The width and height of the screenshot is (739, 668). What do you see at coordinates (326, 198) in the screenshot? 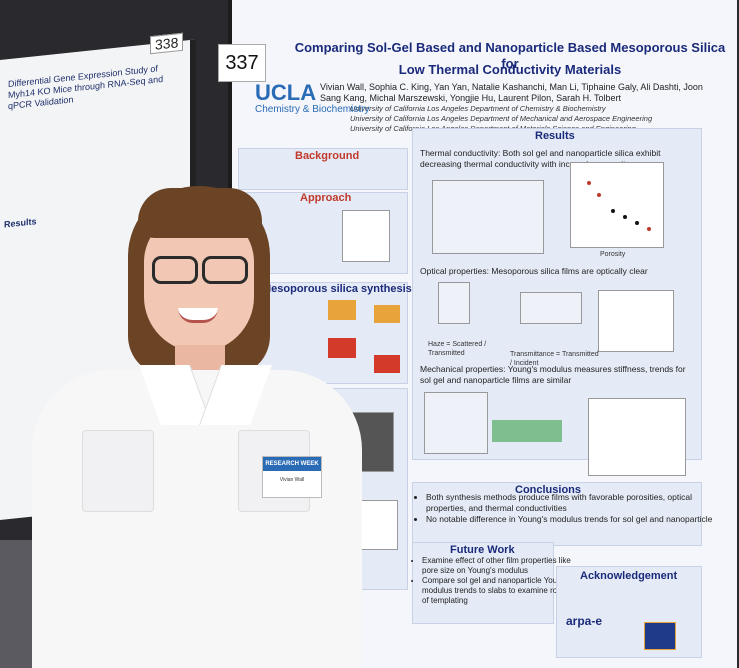
I see `approach-heading: Approach` at bounding box center [326, 198].